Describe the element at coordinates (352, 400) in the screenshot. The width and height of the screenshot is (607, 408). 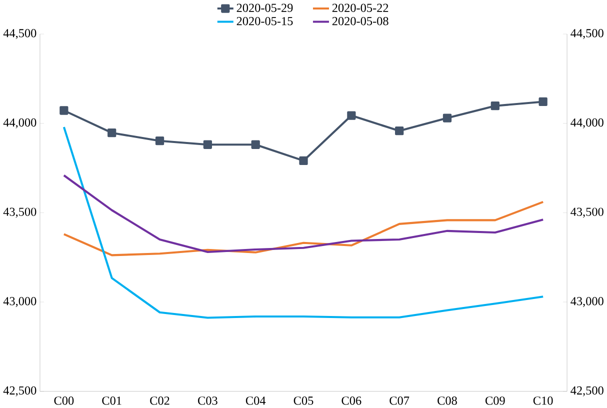
I see `x-tick-label: C06` at that location.